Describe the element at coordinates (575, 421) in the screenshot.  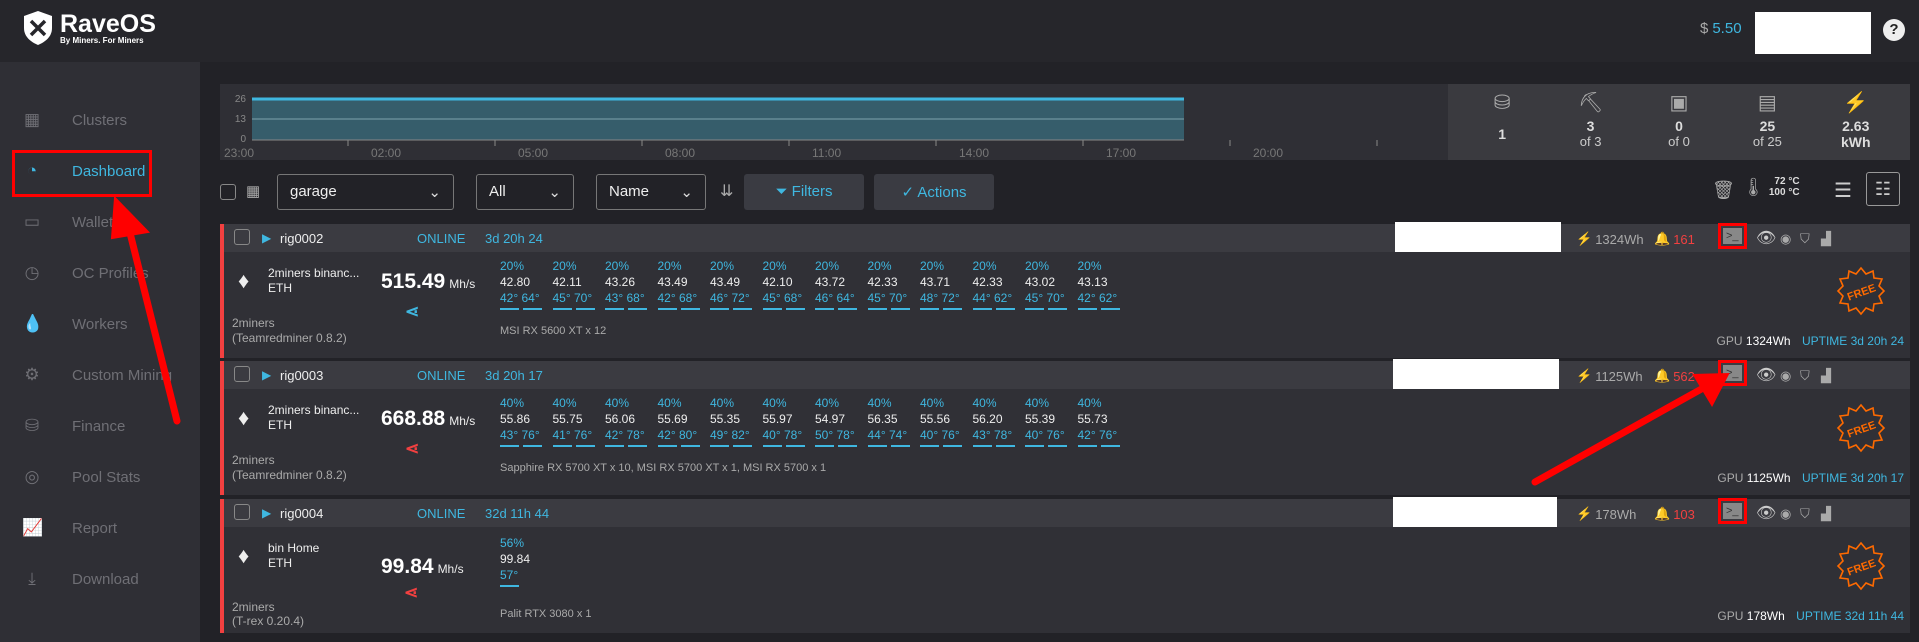
I see `gpu-stat: 40% 55.75 41° 76°` at that location.